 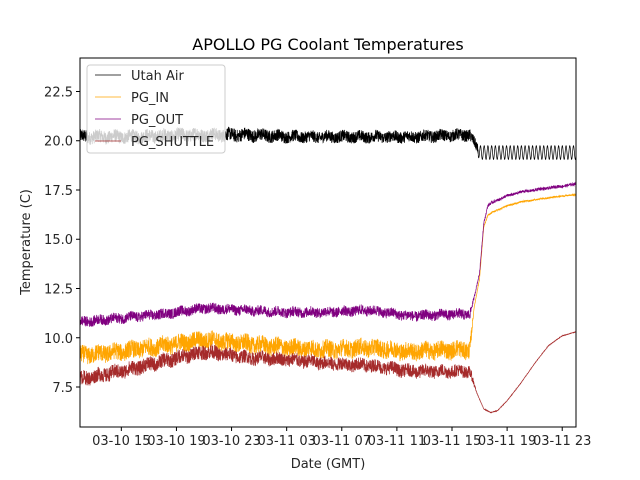 I want to click on x-tick-label: 03-10 23, so click(x=231, y=441).